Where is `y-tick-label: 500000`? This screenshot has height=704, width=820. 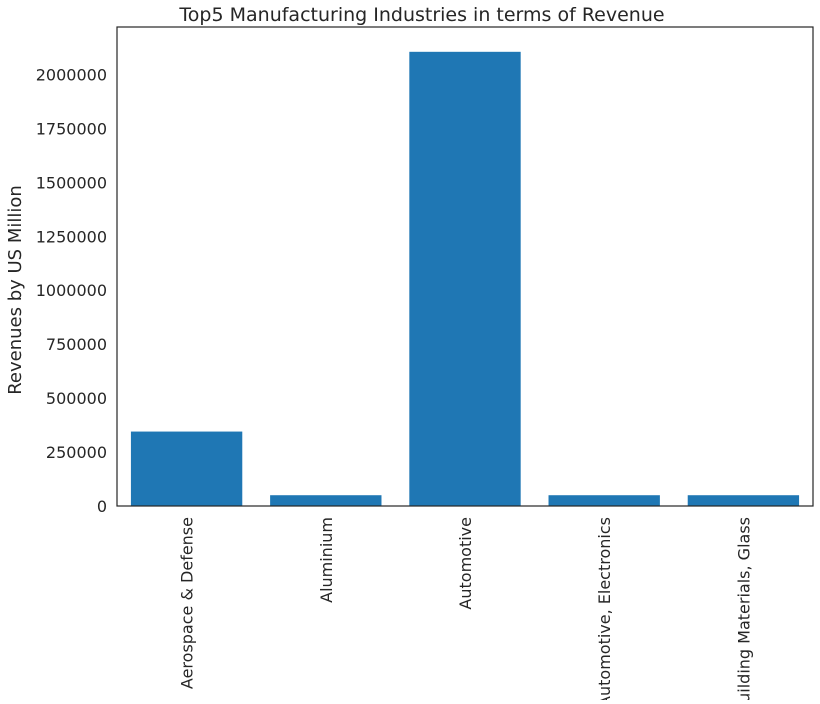
y-tick-label: 500000 is located at coordinates (76, 398).